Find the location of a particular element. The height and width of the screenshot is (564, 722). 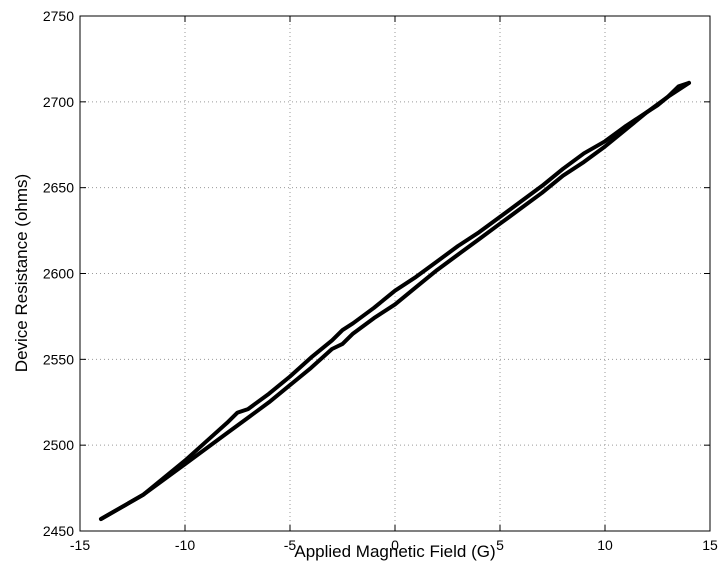

y-tick-labels: 2450 2500 2550 2600 2650 2700 2750 is located at coordinates (58, 273).